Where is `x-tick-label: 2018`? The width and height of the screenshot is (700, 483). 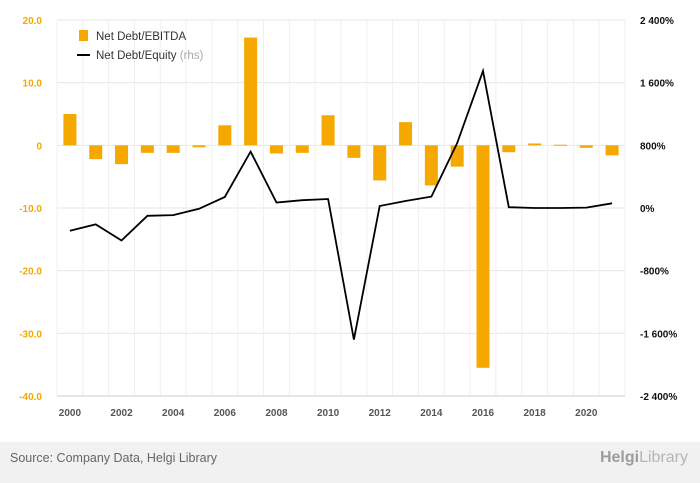 x-tick-label: 2018 is located at coordinates (535, 413).